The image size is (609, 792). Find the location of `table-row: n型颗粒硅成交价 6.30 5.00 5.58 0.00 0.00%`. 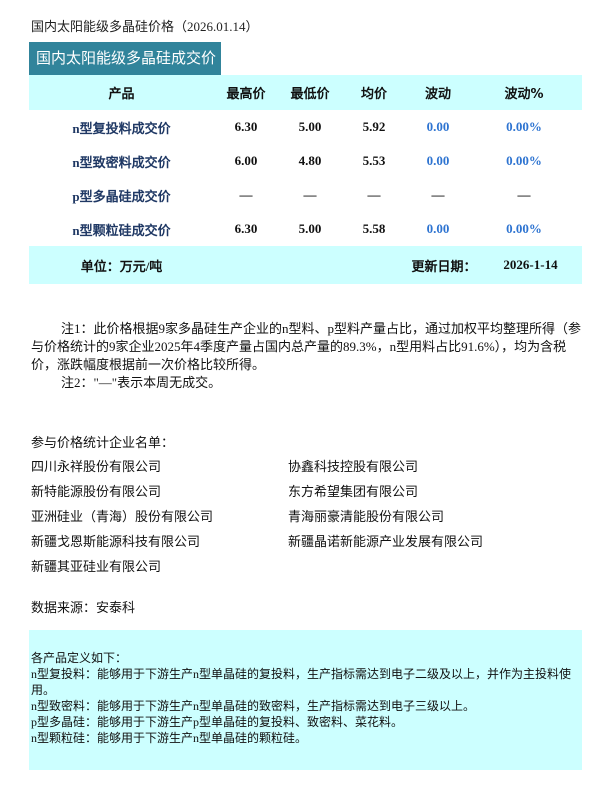

table-row: n型颗粒硅成交价 6.30 5.00 5.58 0.00 0.00% is located at coordinates (305, 229).